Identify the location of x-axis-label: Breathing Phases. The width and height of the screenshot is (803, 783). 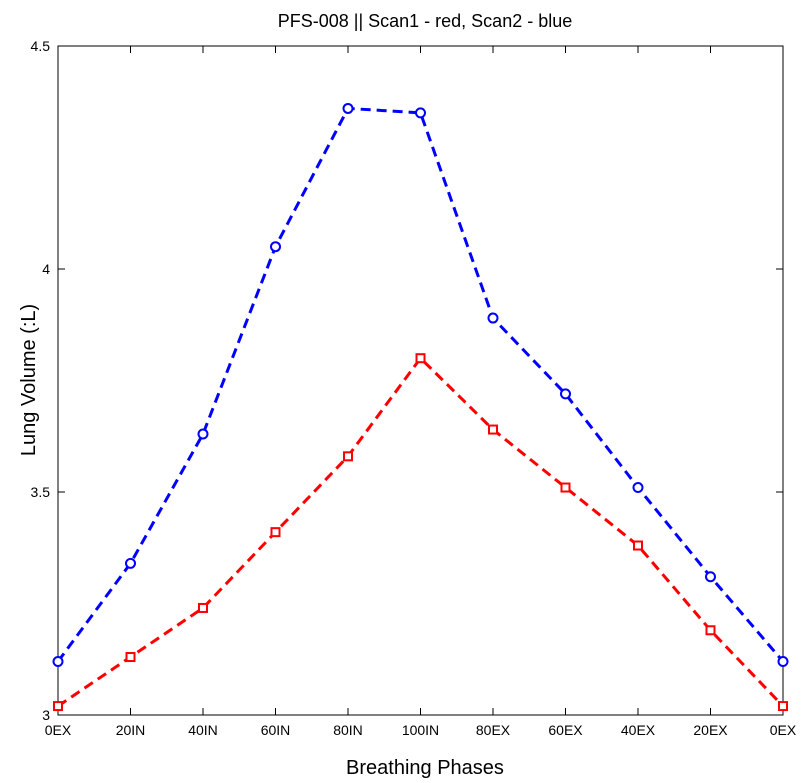
(425, 768).